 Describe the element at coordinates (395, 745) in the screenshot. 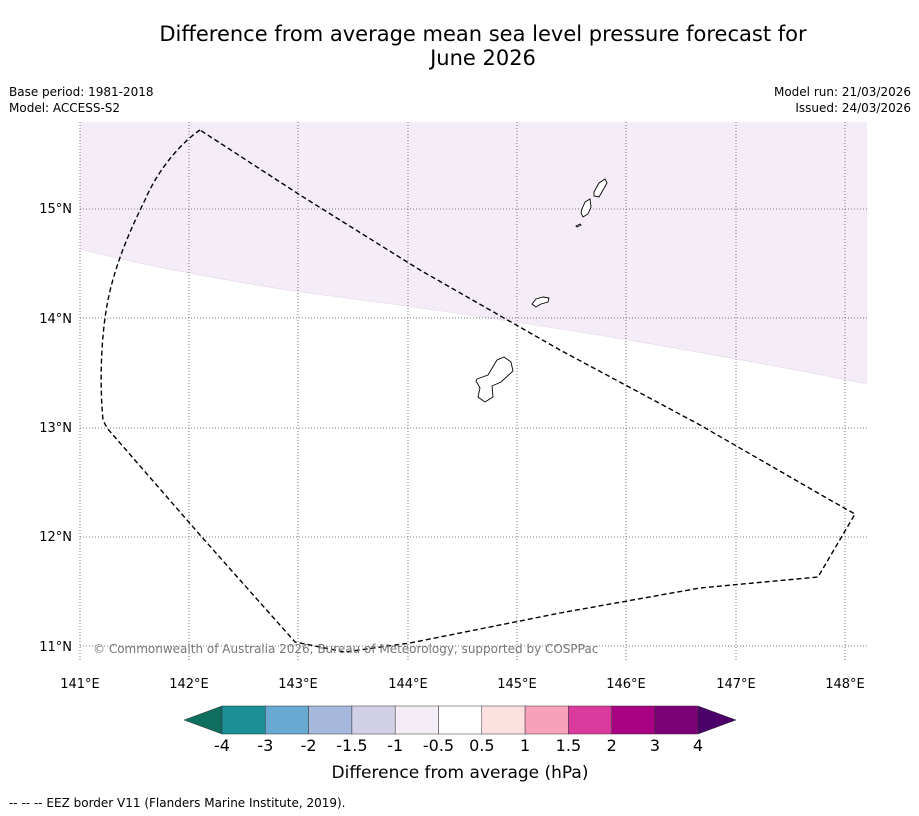

I see `colorbar-tick-5: -1` at that location.